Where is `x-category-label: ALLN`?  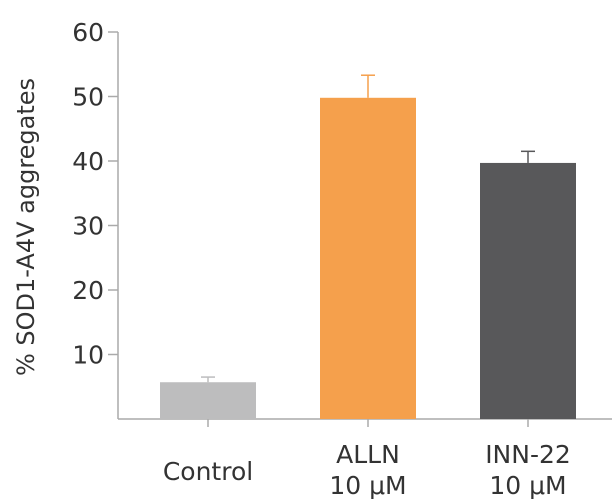 x-category-label: ALLN is located at coordinates (368, 454).